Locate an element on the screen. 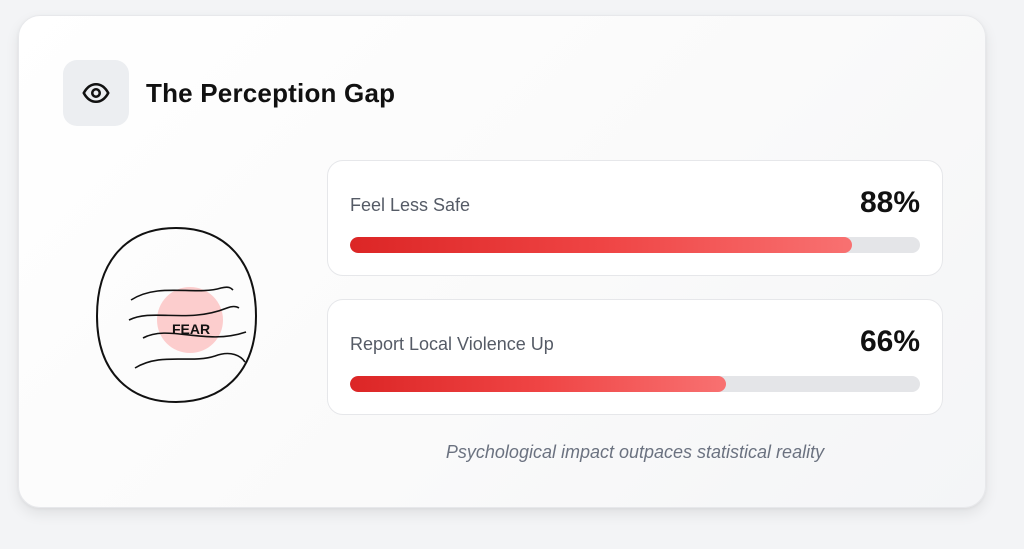 The image size is (1024, 549). stat-label: Feel Less Safe is located at coordinates (410, 205).